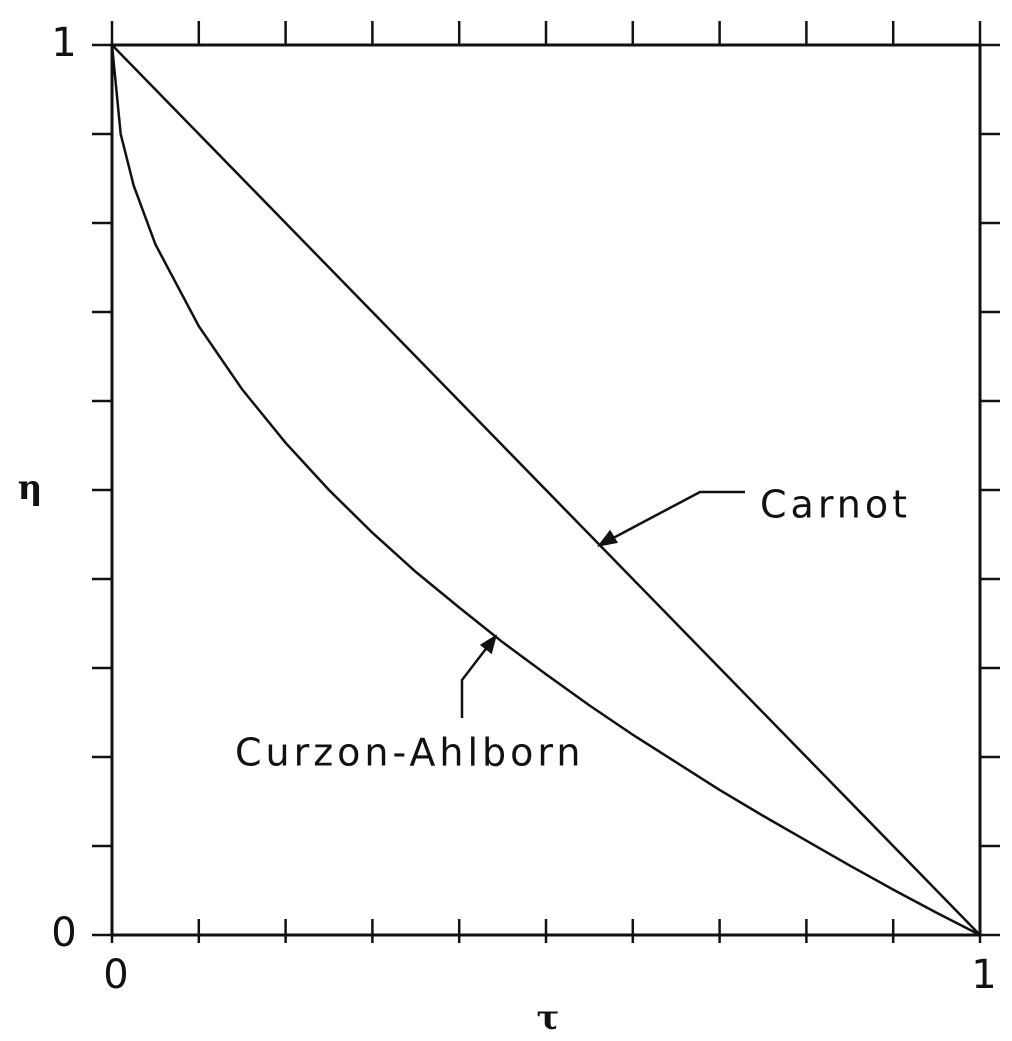 The height and width of the screenshot is (1041, 1012). I want to click on y-axis-label: η, so click(30, 488).